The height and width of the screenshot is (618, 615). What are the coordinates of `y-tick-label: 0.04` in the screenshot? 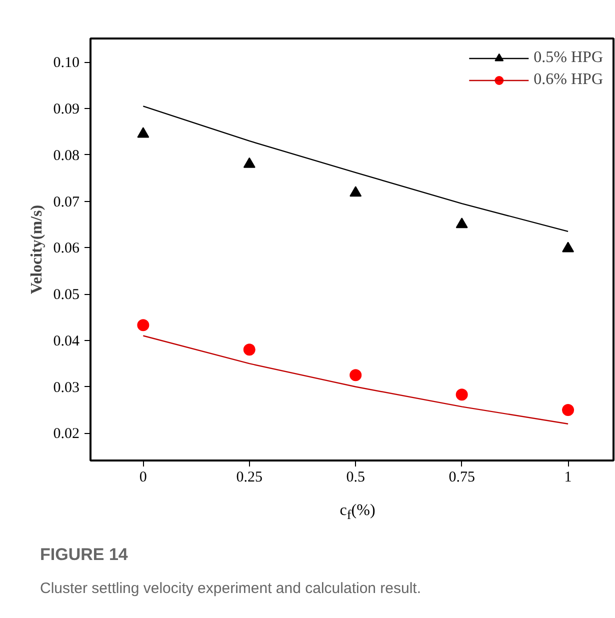 It's located at (66, 341).